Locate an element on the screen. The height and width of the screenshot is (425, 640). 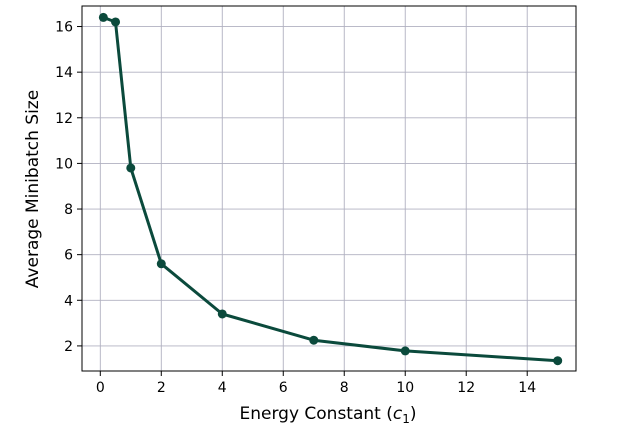
y-tick-label: 6 is located at coordinates (68, 256).